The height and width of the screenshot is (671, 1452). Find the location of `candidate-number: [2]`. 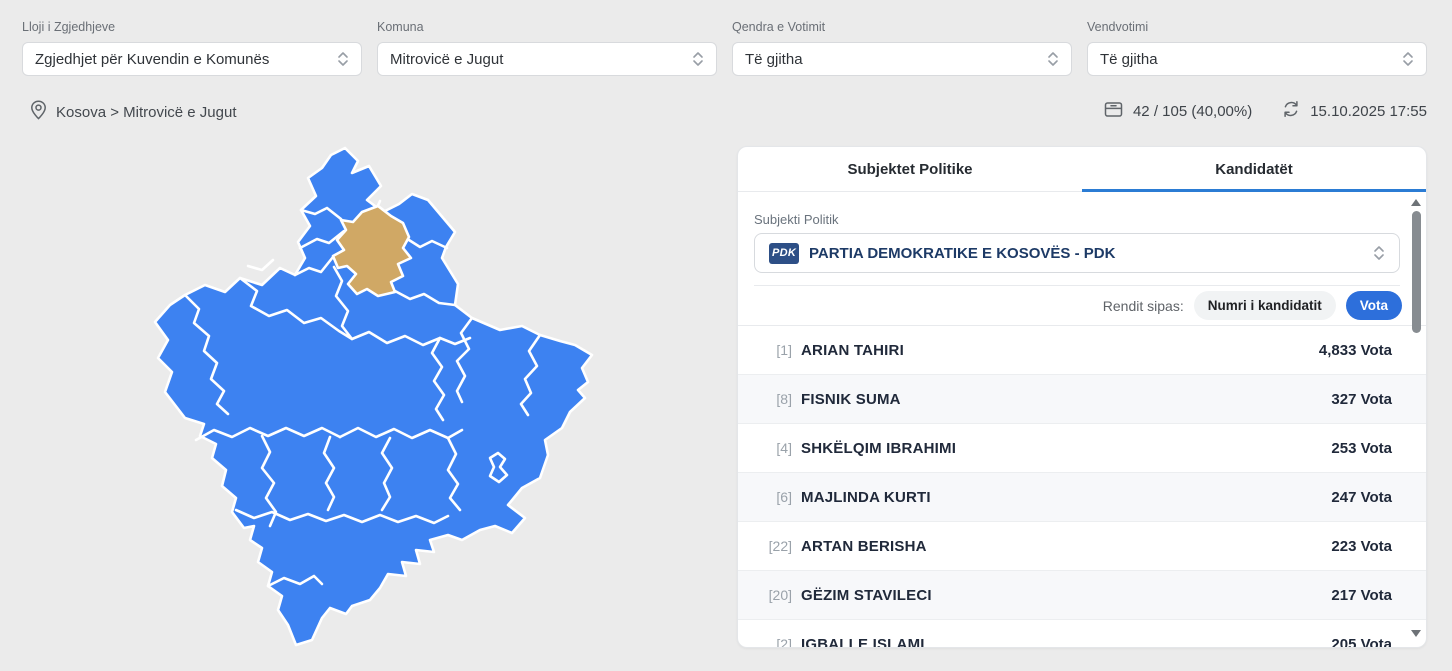

candidate-number: [2] is located at coordinates (784, 642).